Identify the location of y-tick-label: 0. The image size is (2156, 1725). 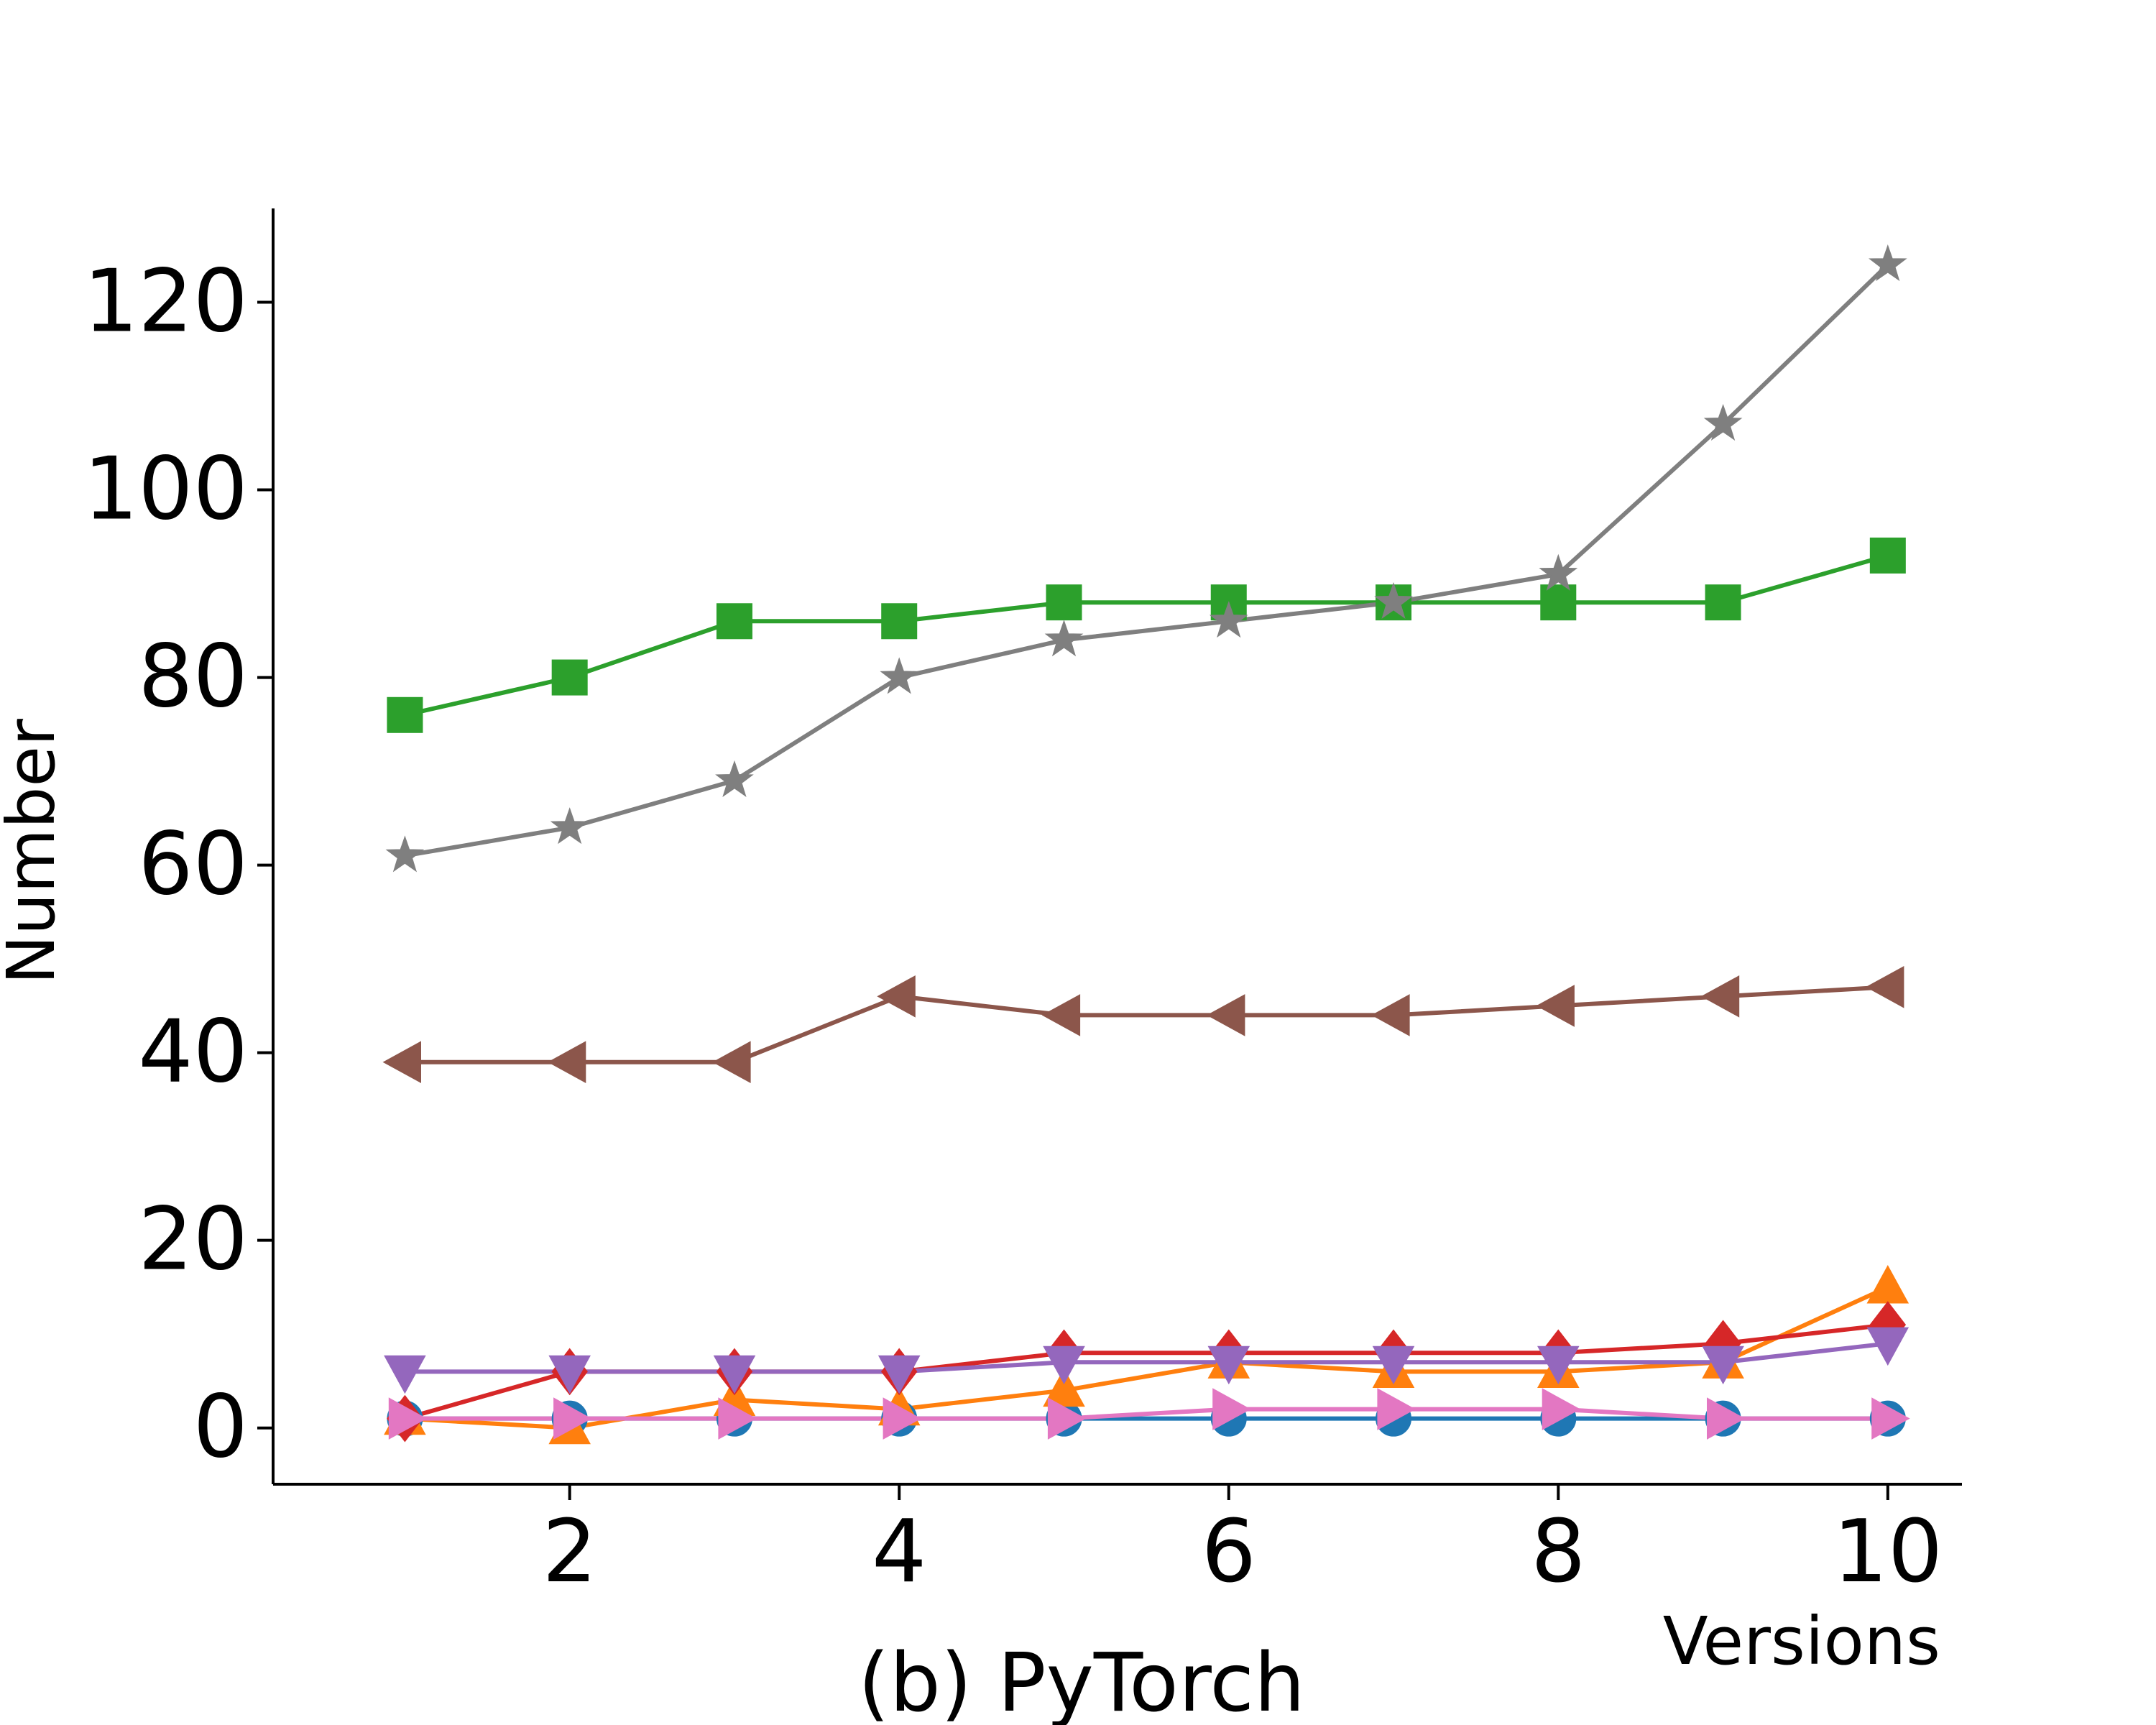
(220, 1428).